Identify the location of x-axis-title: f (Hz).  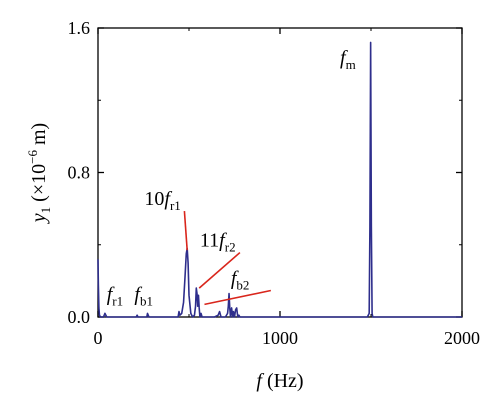
(279, 381).